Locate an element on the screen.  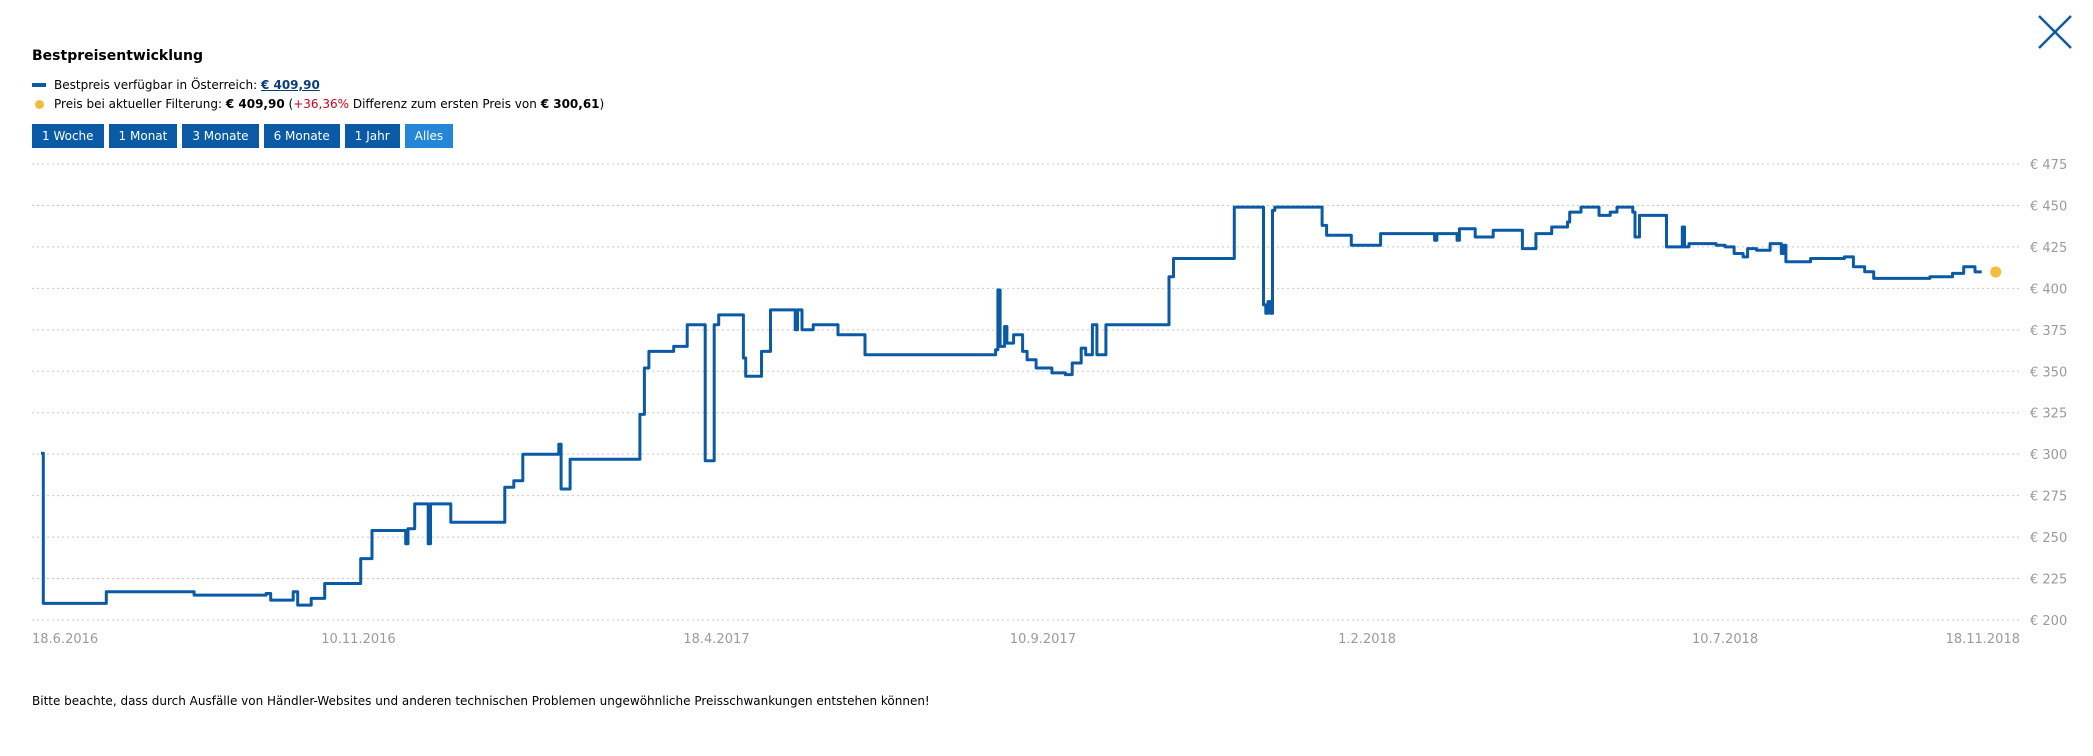
y-tick-label: € 350 is located at coordinates (2048, 372).